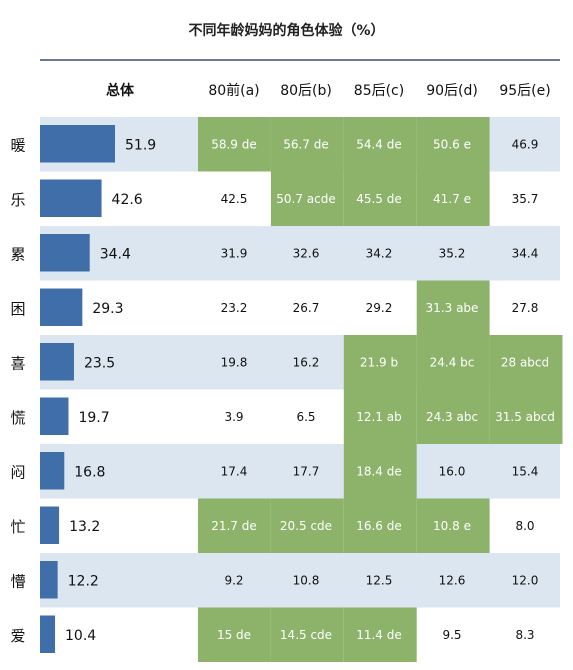 This screenshot has height=670, width=573. What do you see at coordinates (524, 635) in the screenshot?
I see `table-cell: 8.3` at bounding box center [524, 635].